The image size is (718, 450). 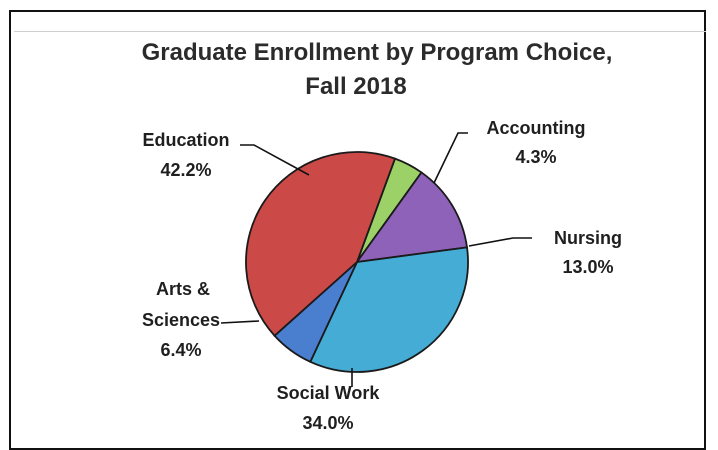 What do you see at coordinates (275, 160) in the screenshot?
I see `leader-education` at bounding box center [275, 160].